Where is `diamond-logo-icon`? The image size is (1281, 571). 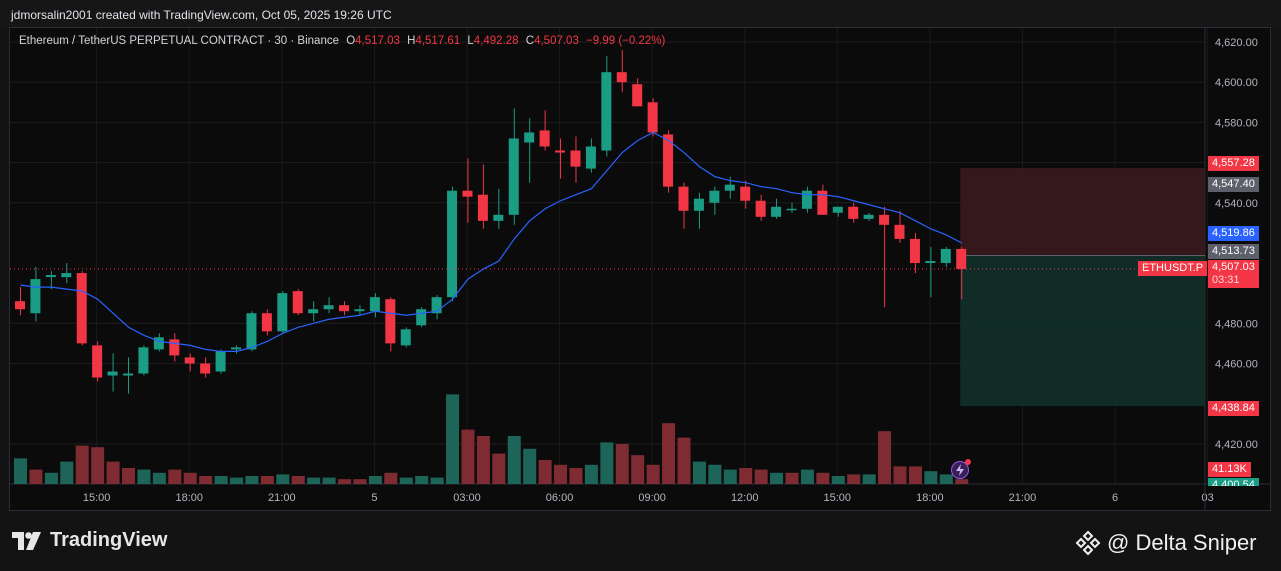
diamond-logo-icon is located at coordinates (1088, 543).